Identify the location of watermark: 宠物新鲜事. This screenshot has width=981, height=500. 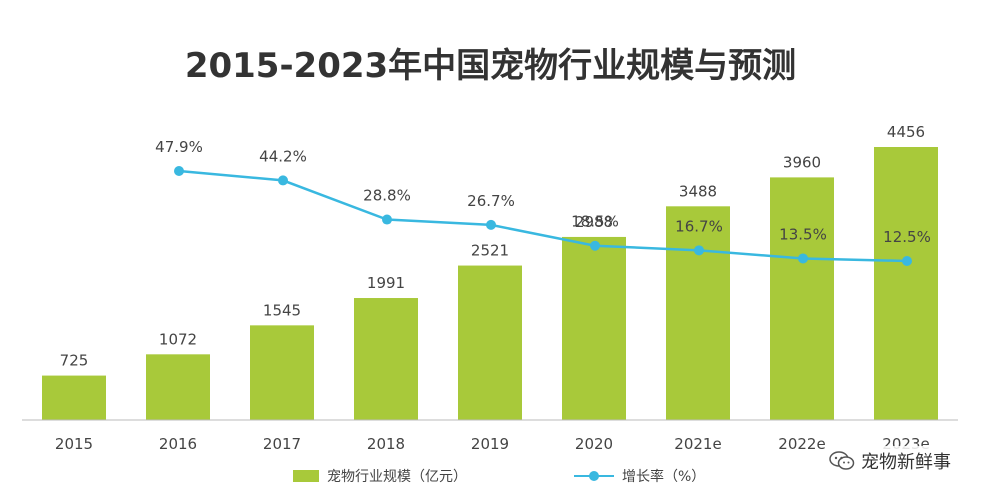
(890, 461).